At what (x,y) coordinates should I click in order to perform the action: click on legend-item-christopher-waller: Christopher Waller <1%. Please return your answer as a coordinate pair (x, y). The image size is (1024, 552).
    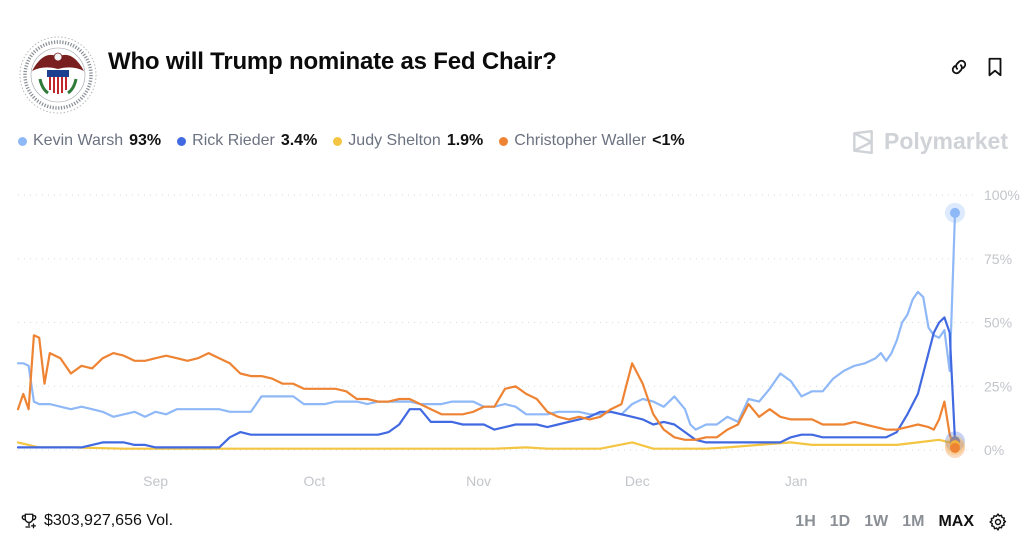
    Looking at the image, I should click on (592, 141).